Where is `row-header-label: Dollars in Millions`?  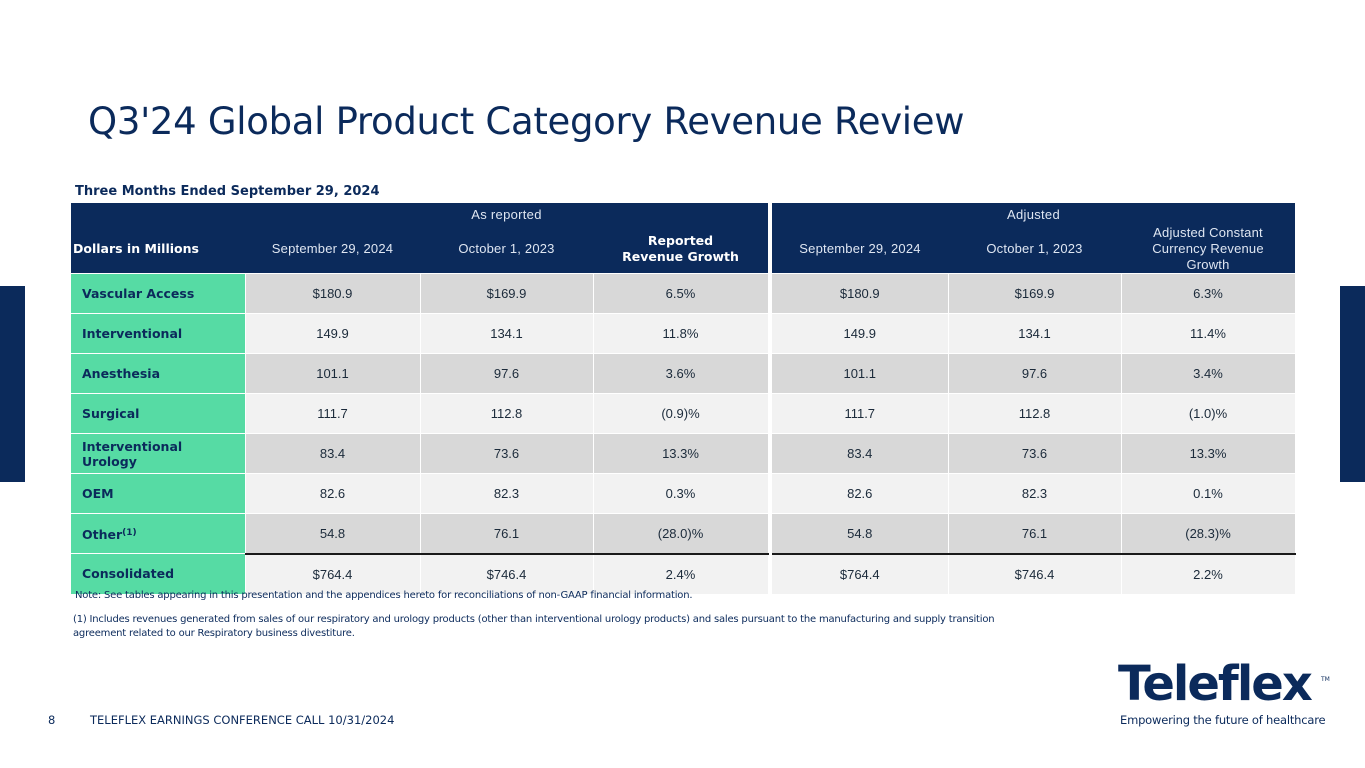
row-header-label: Dollars in Millions is located at coordinates (158, 249).